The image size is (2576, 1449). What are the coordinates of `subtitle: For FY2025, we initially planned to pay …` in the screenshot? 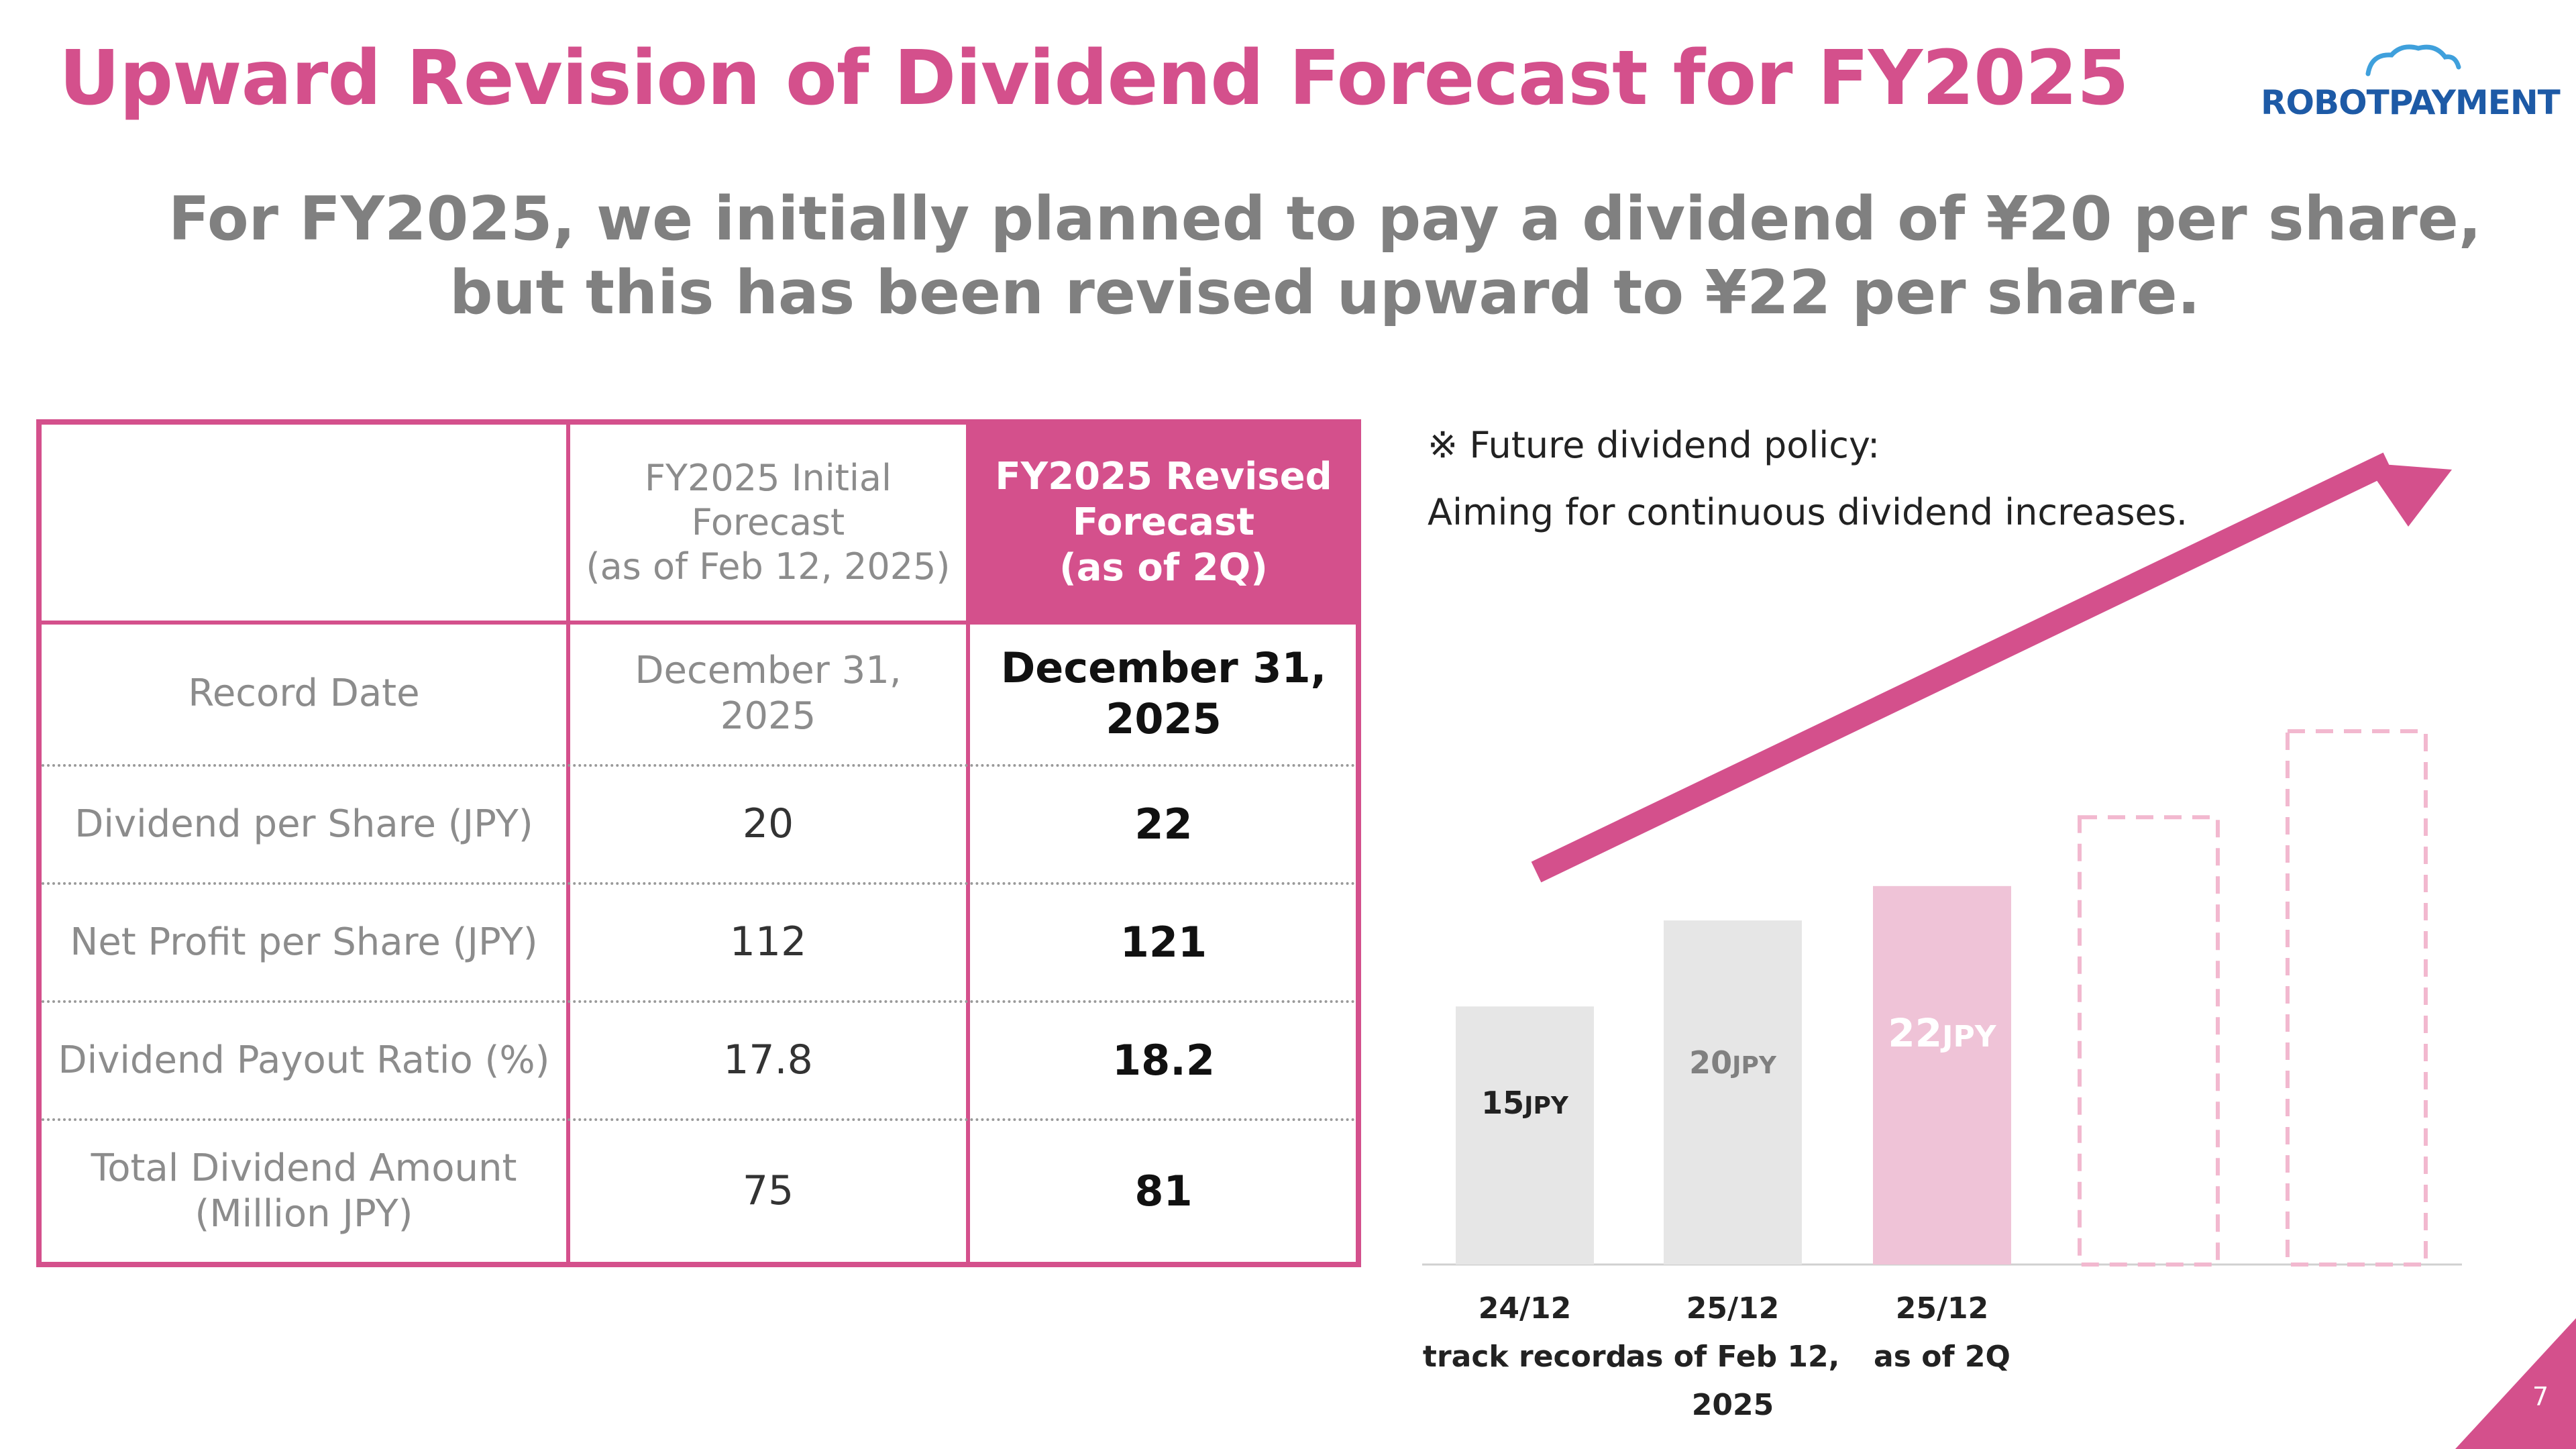 It's located at (1288, 256).